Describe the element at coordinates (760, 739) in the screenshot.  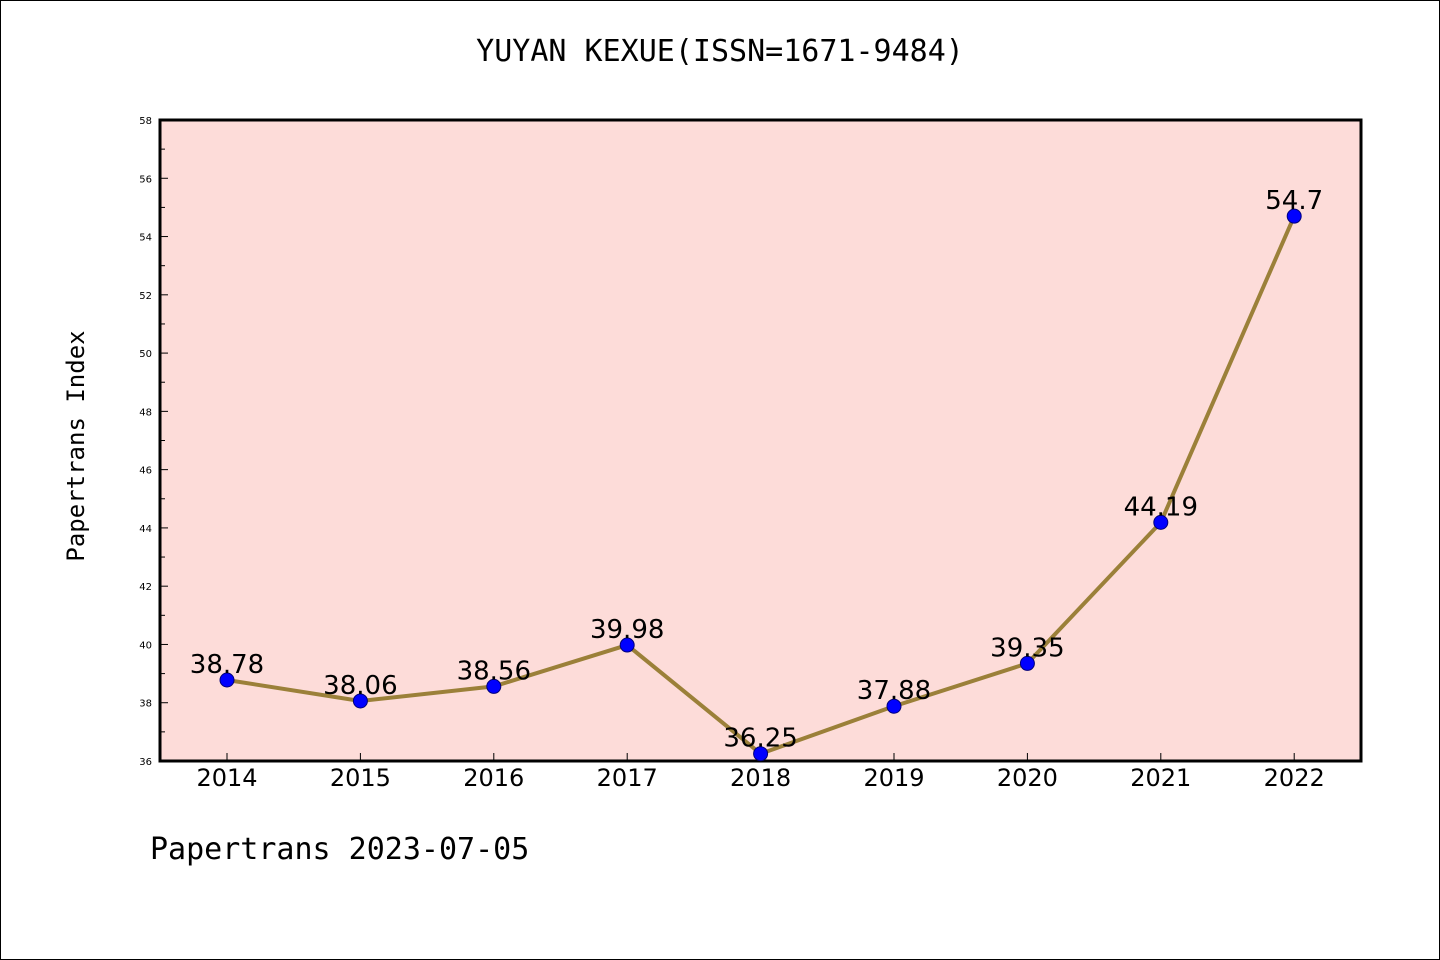
I see `data-label: 36.25` at that location.